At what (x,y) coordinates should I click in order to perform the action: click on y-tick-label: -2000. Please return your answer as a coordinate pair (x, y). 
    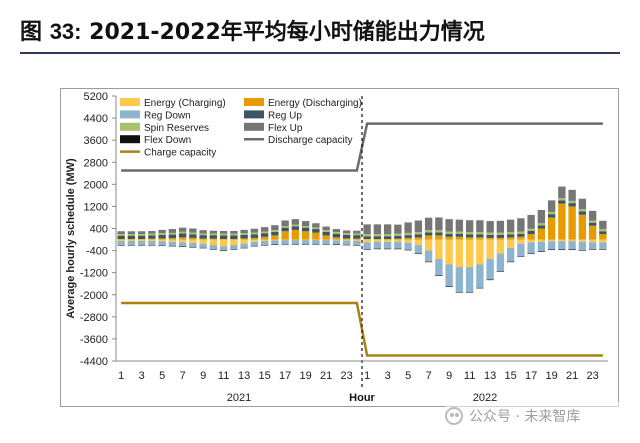
    Looking at the image, I should click on (94, 296).